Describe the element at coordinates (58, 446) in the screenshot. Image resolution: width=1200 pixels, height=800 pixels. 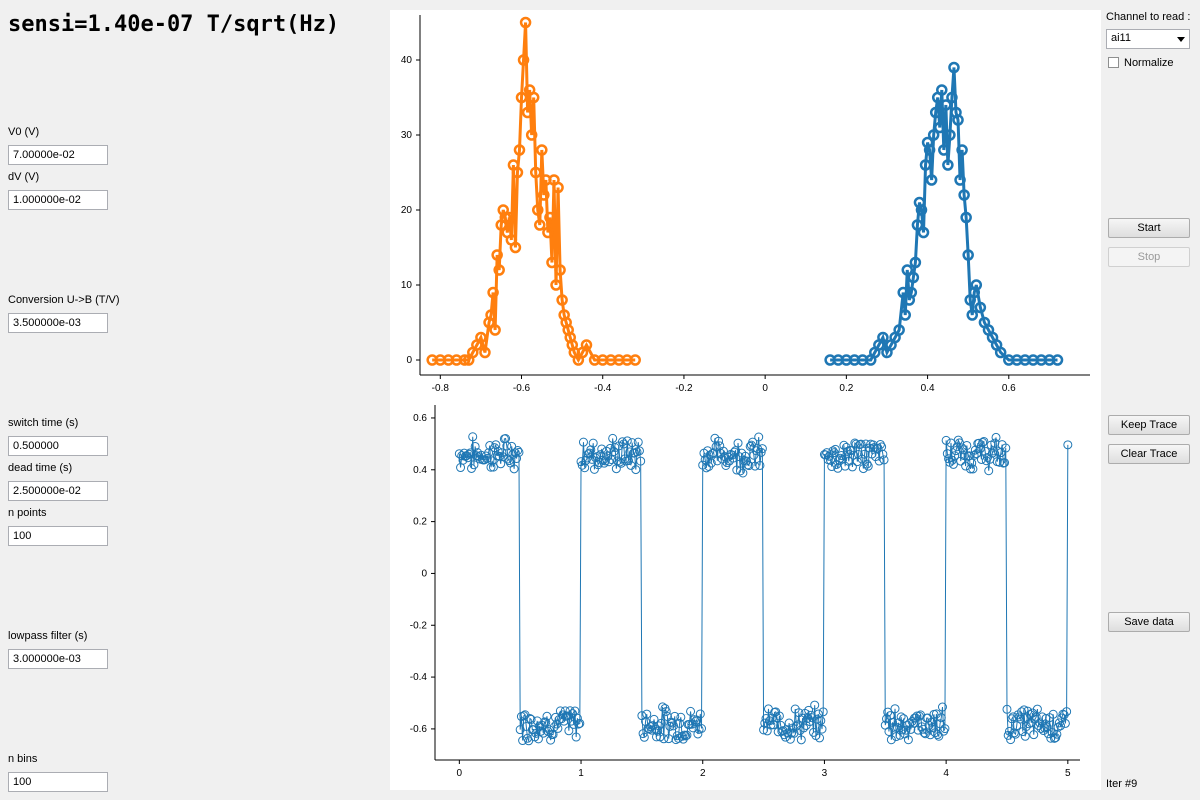
I see `switch-time-field` at that location.